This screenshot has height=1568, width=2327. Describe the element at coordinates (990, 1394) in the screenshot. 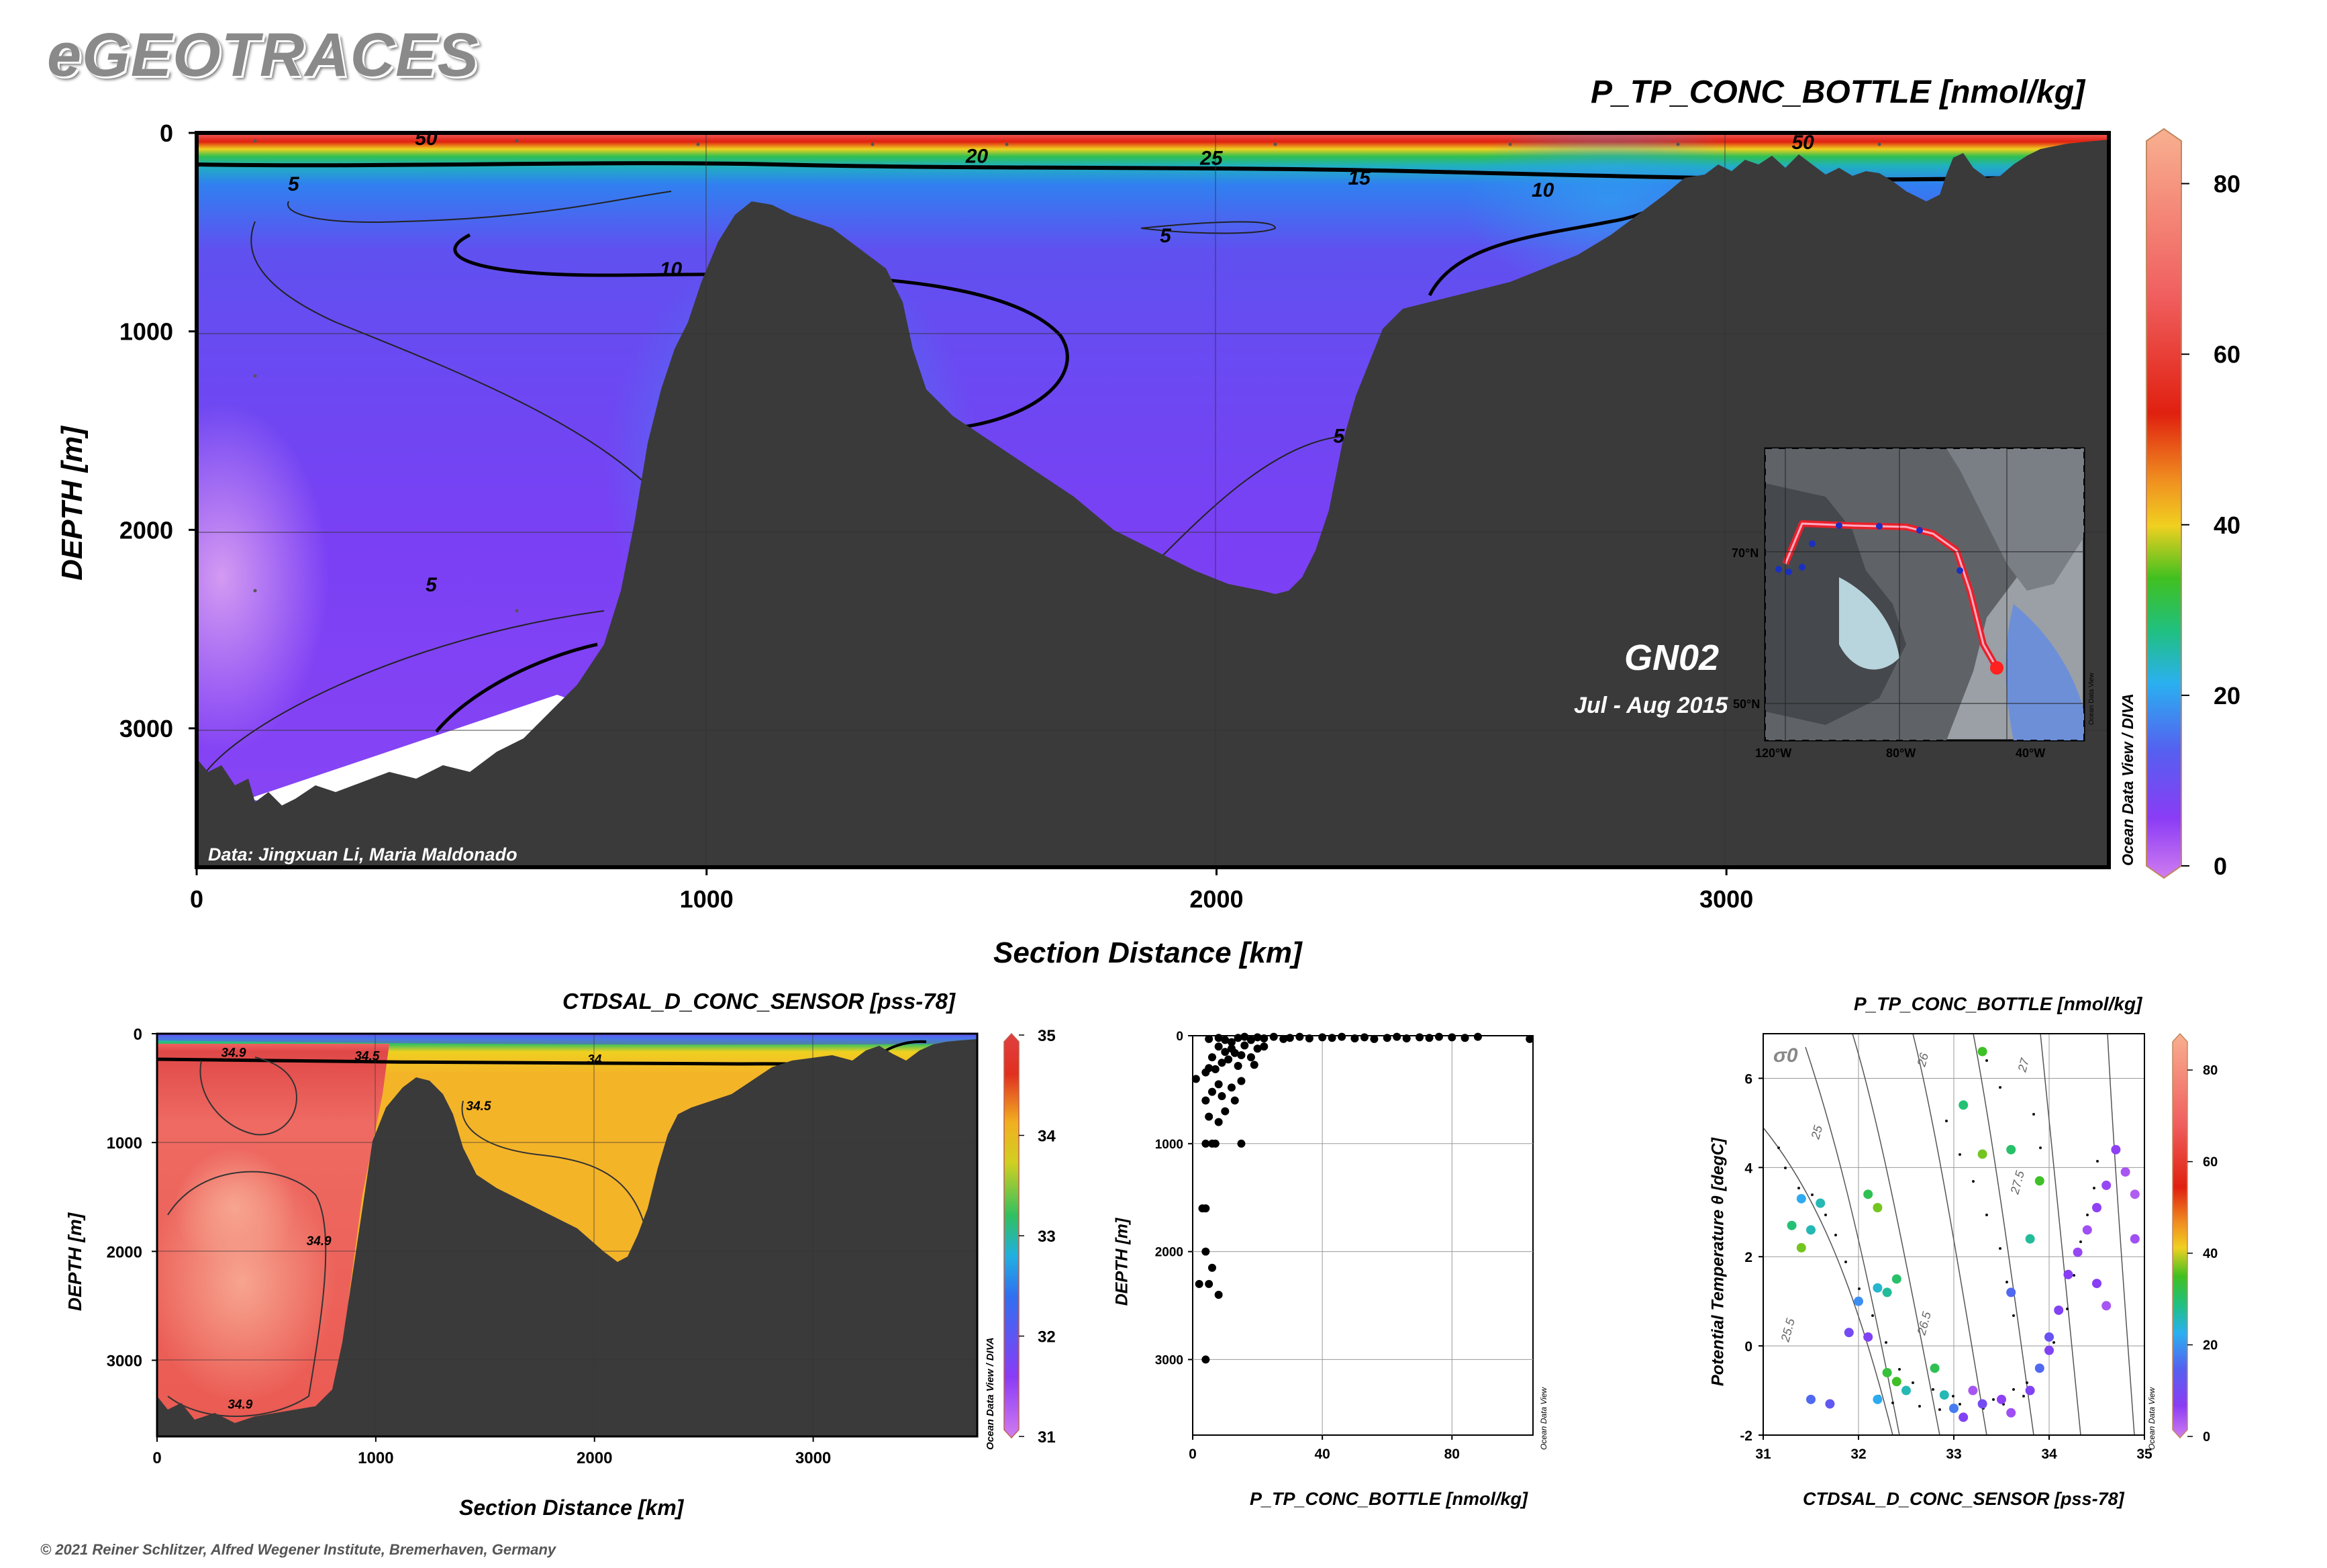

I see `sal-odv-credit: Ocean Data View / DIVA` at that location.